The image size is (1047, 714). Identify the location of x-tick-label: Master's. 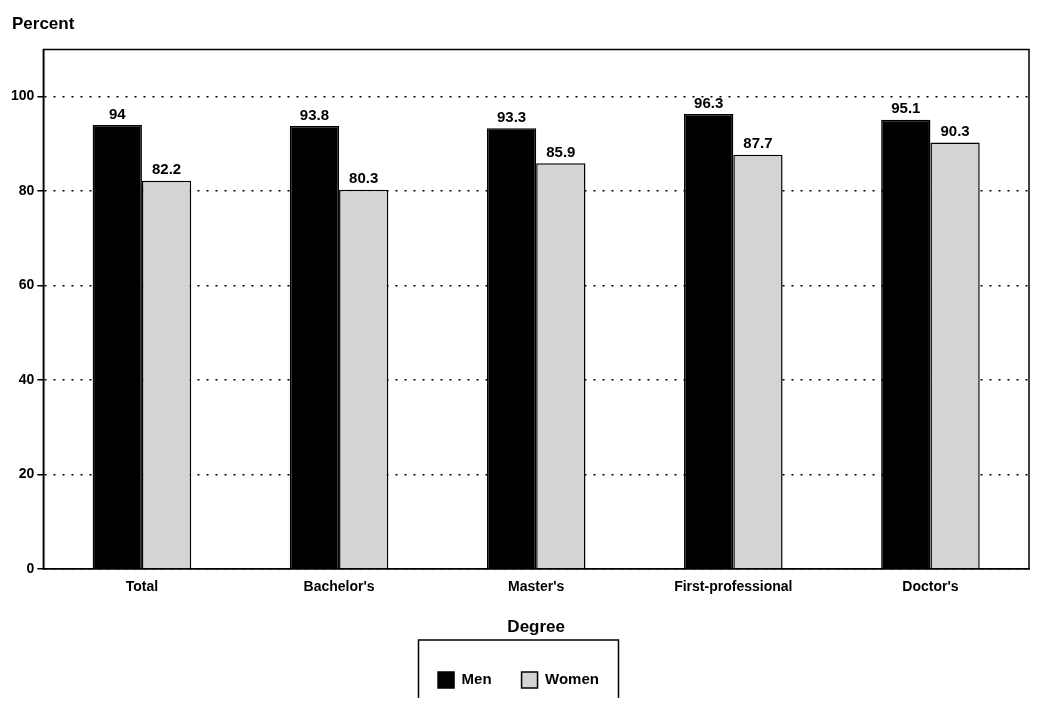
(536, 586).